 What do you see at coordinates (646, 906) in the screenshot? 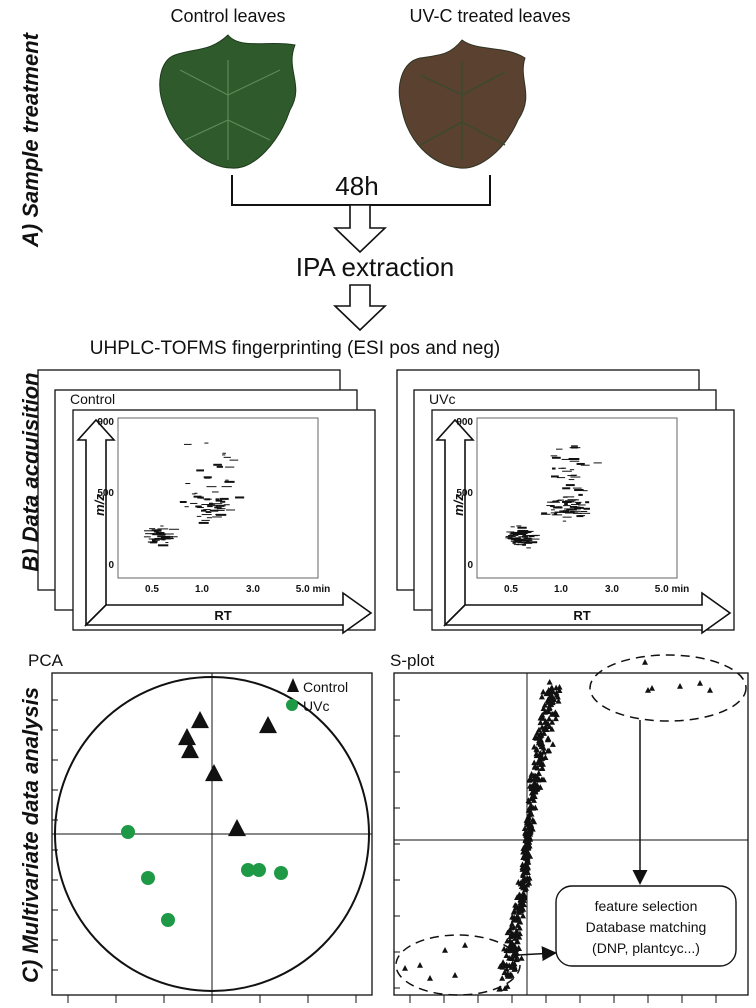
I see `callout-text: feature selection` at bounding box center [646, 906].